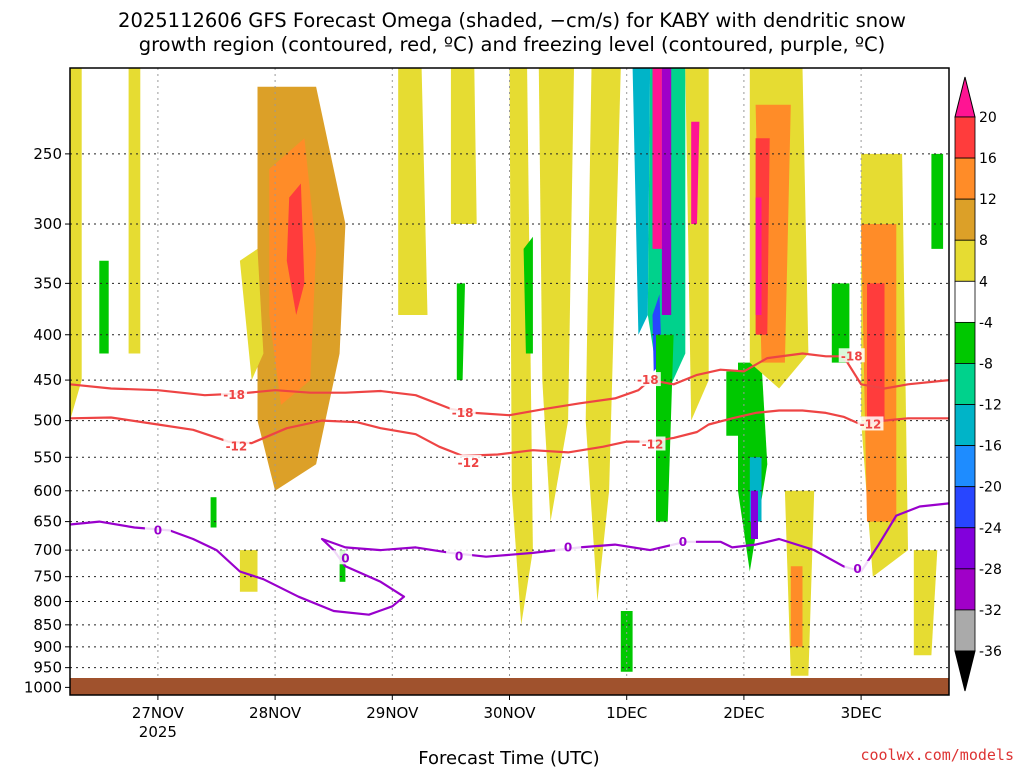 This screenshot has height=768, width=1024. What do you see at coordinates (626, 713) in the screenshot?
I see `x-tick-label-1DEC: 1DEC` at bounding box center [626, 713].